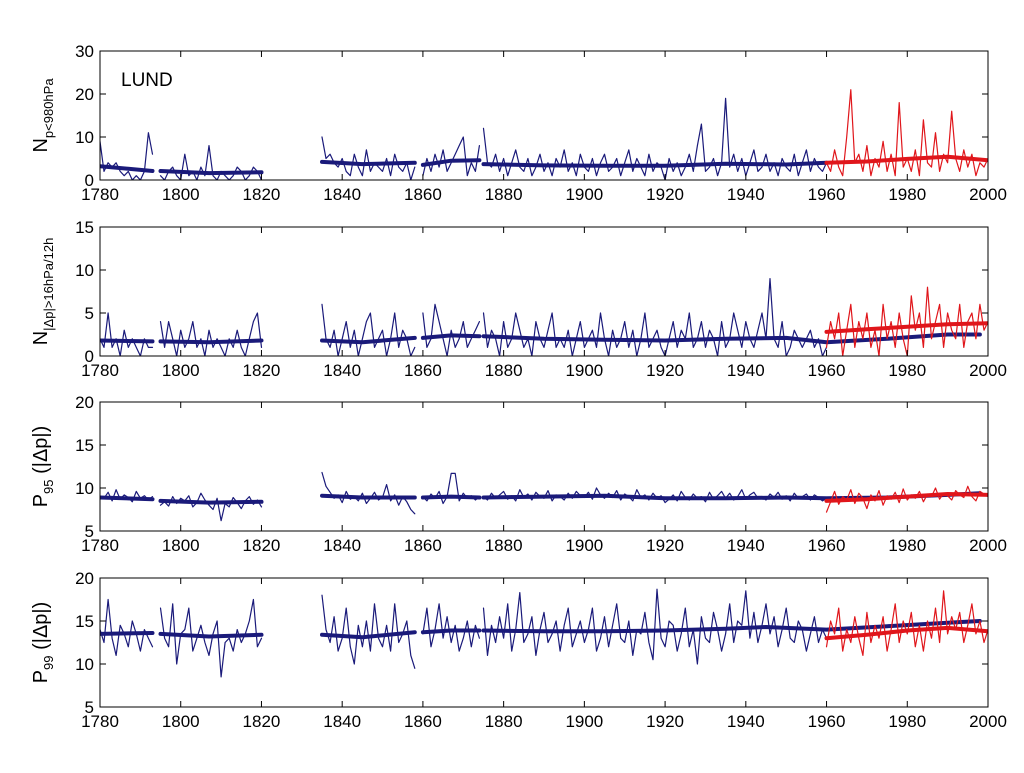 This screenshot has width=1024, height=773. Describe the element at coordinates (655, 317) in the screenshot. I see `data-line-blue-s0-g4` at that location.